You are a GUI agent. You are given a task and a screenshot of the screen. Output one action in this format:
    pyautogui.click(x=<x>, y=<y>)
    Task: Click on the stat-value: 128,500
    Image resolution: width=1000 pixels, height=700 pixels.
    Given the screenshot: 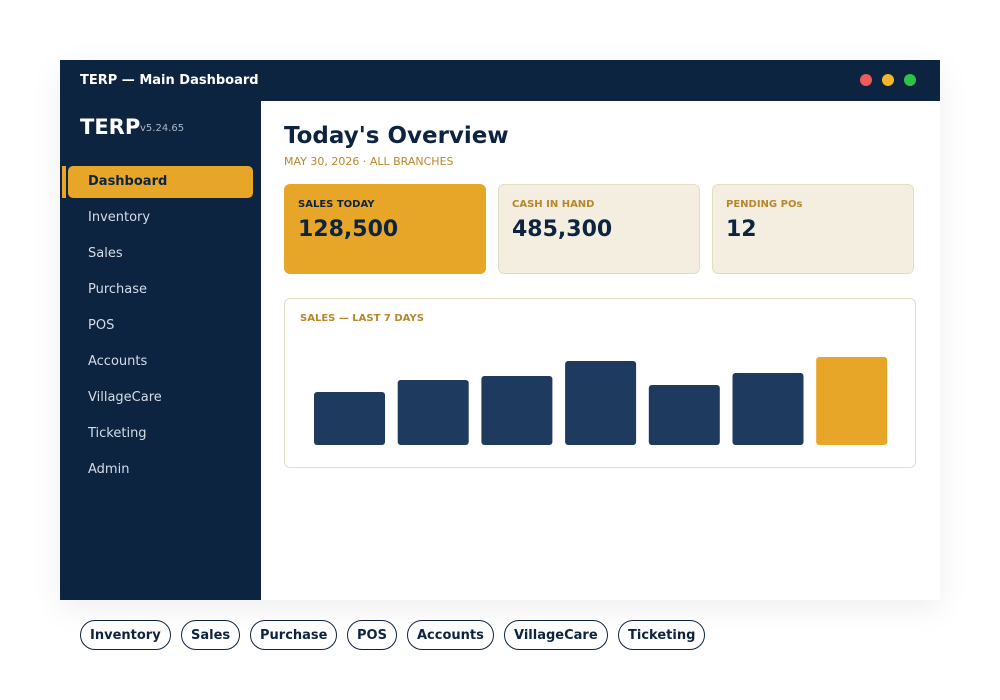 What is the action you would take?
    pyautogui.click(x=348, y=229)
    